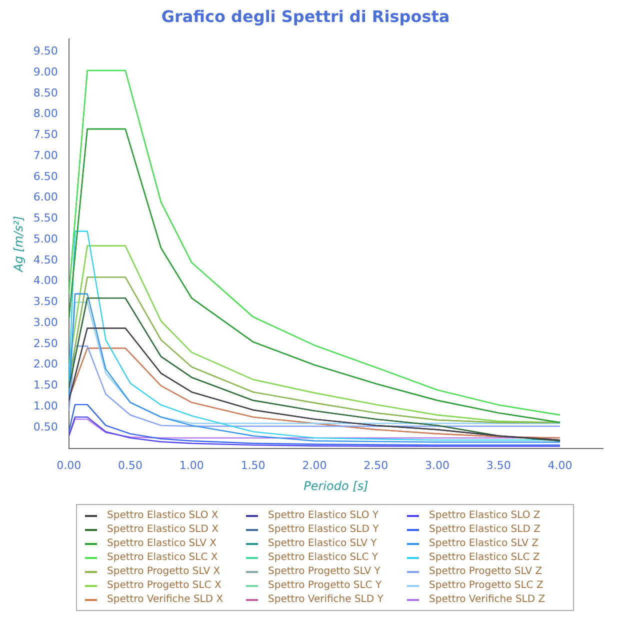 Image resolution: width=621 pixels, height=630 pixels. Describe the element at coordinates (69, 465) in the screenshot. I see `x-tick-label: 0.00` at that location.